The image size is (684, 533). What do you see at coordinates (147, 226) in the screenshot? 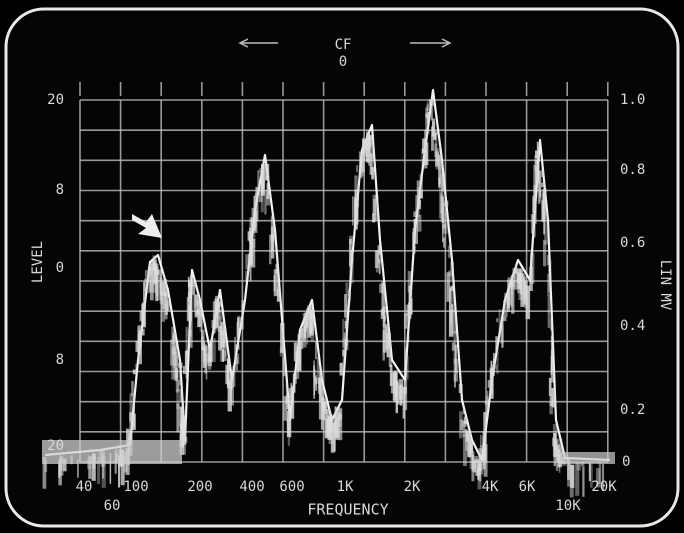
I see `marker-arrow` at bounding box center [147, 226].